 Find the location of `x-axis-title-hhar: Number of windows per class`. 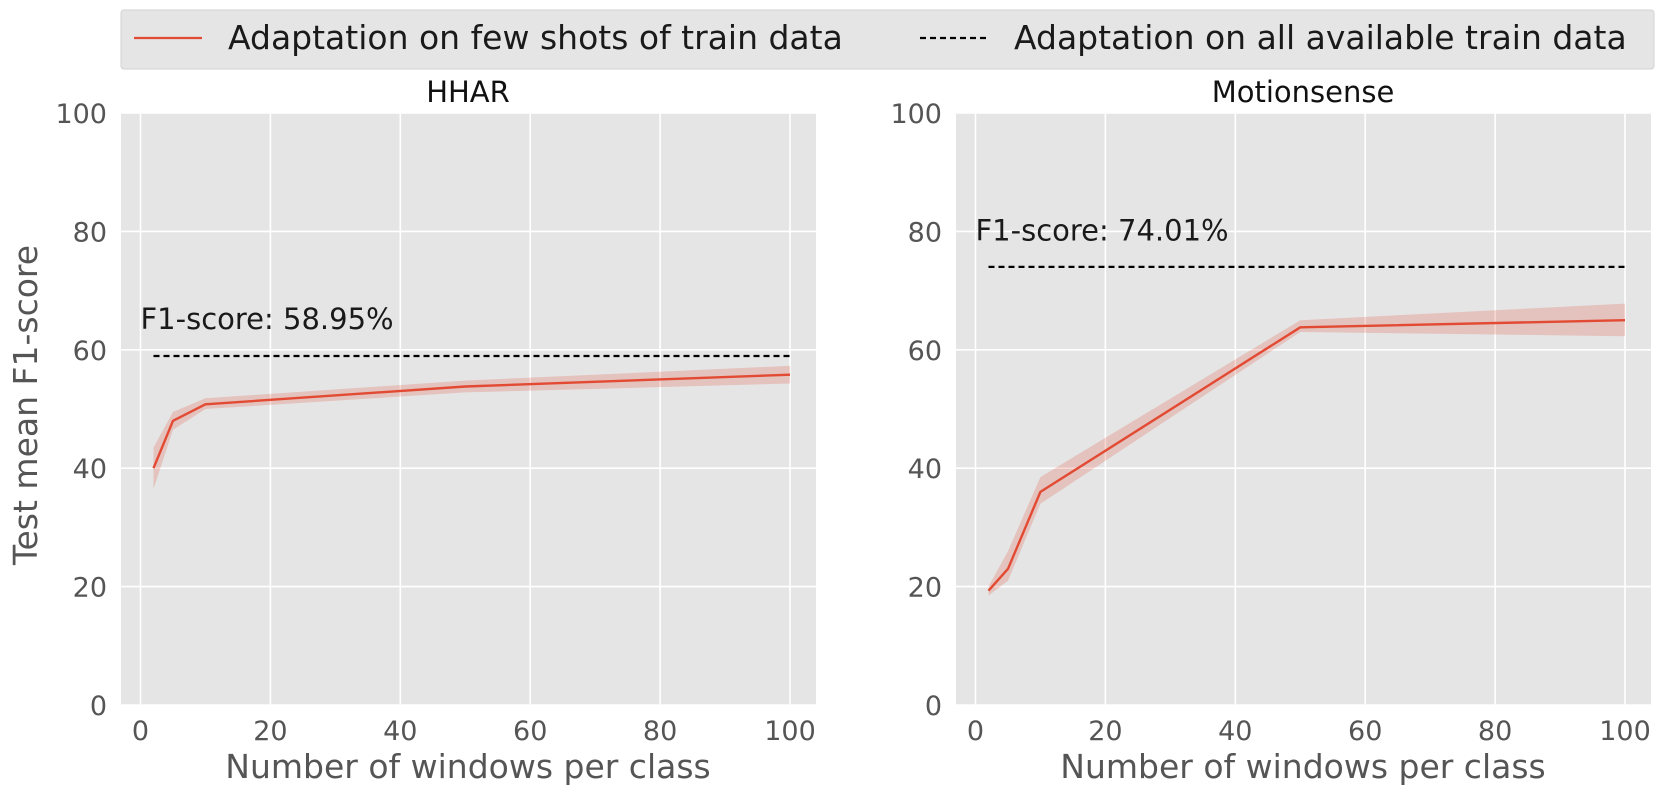

x-axis-title-hhar: Number of windows per class is located at coordinates (467, 766).